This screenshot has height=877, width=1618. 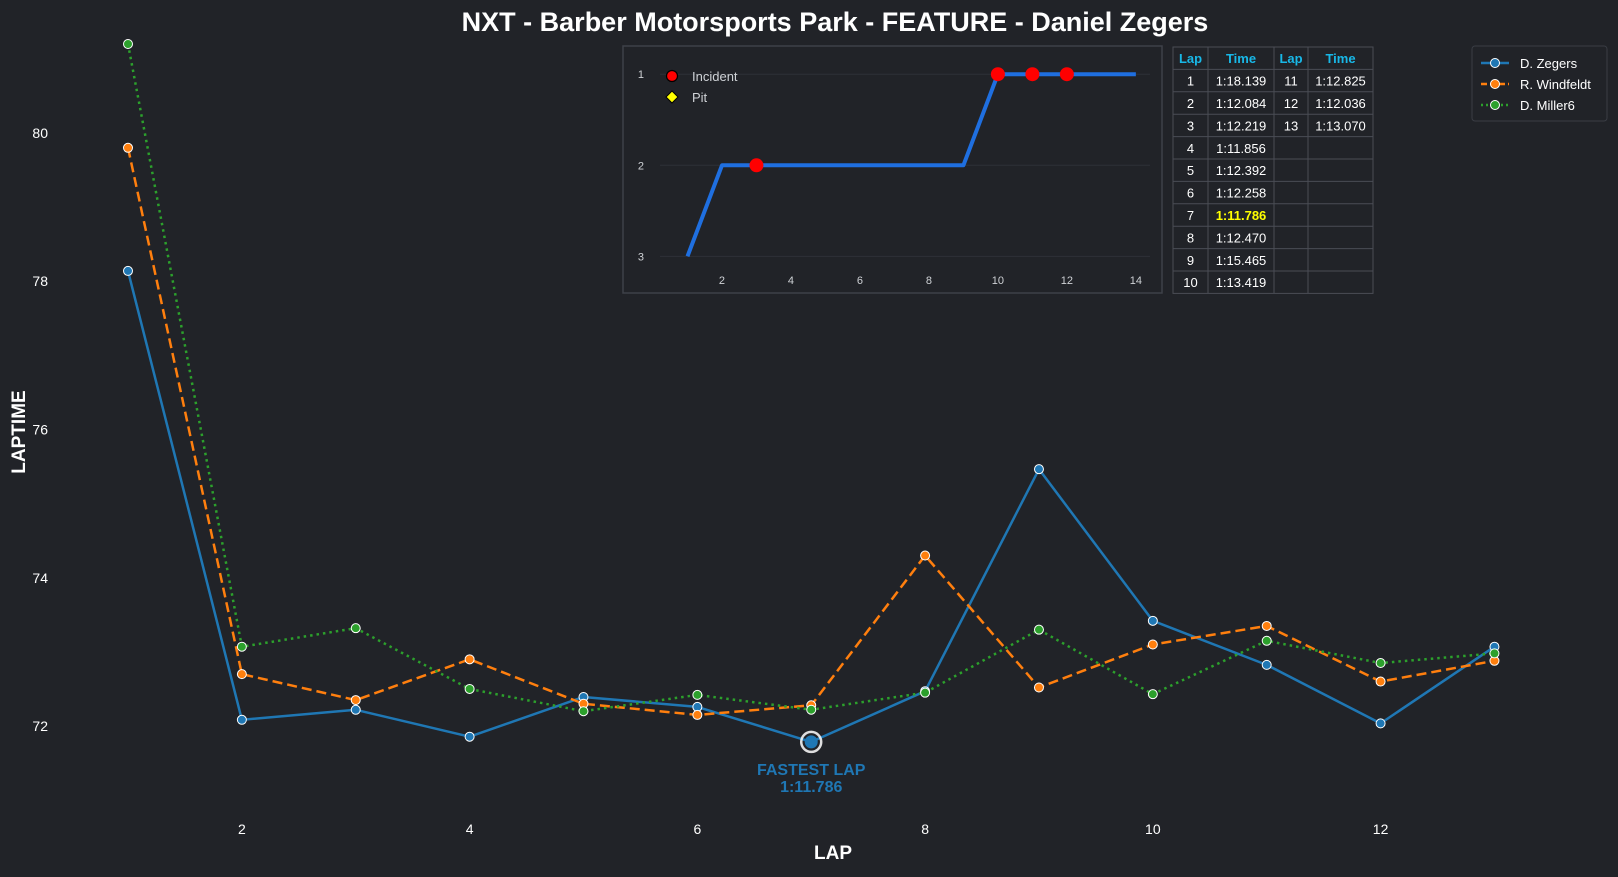 What do you see at coordinates (811, 770) in the screenshot?
I see `fastest-lap-label: FASTEST LAP` at bounding box center [811, 770].